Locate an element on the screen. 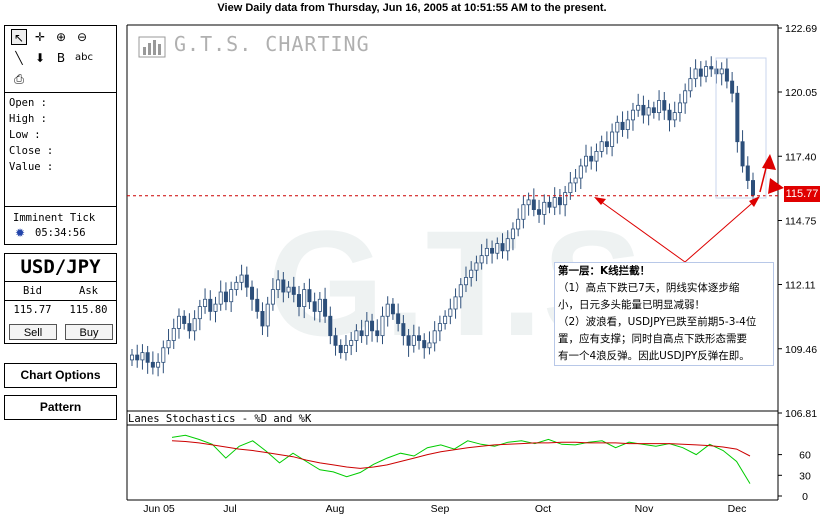 The image size is (824, 521). open-label: Open : is located at coordinates (28, 103).